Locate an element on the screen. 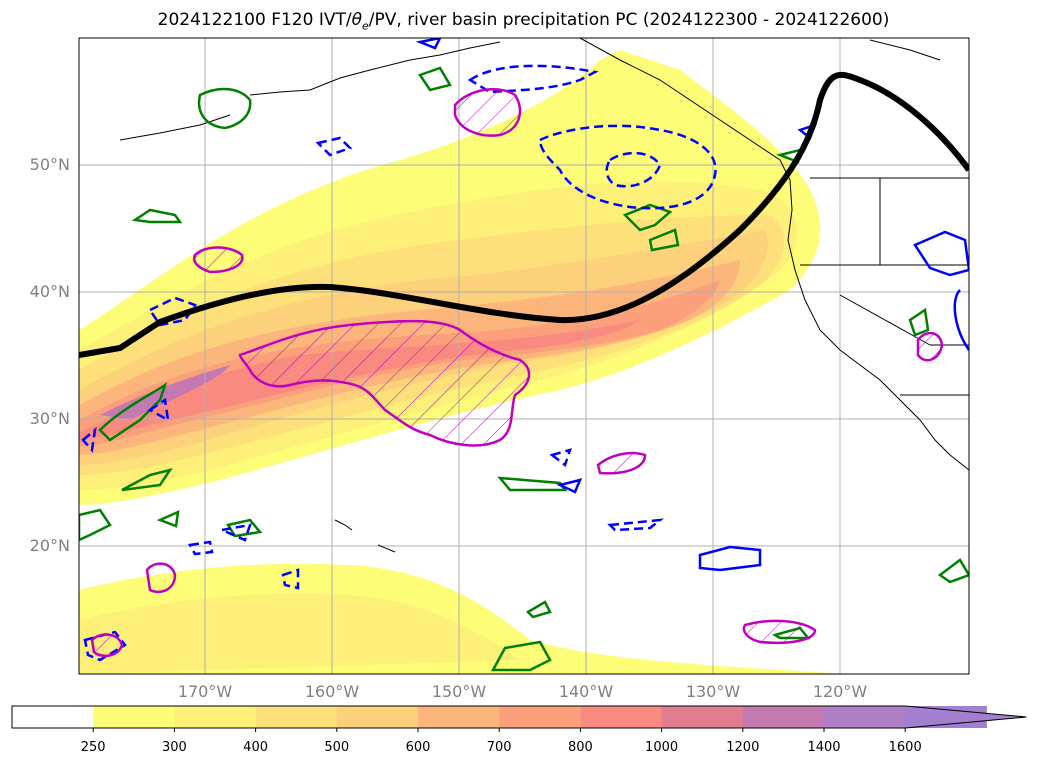 The height and width of the screenshot is (767, 1047). lon-label-130w: 130°W is located at coordinates (713, 691).